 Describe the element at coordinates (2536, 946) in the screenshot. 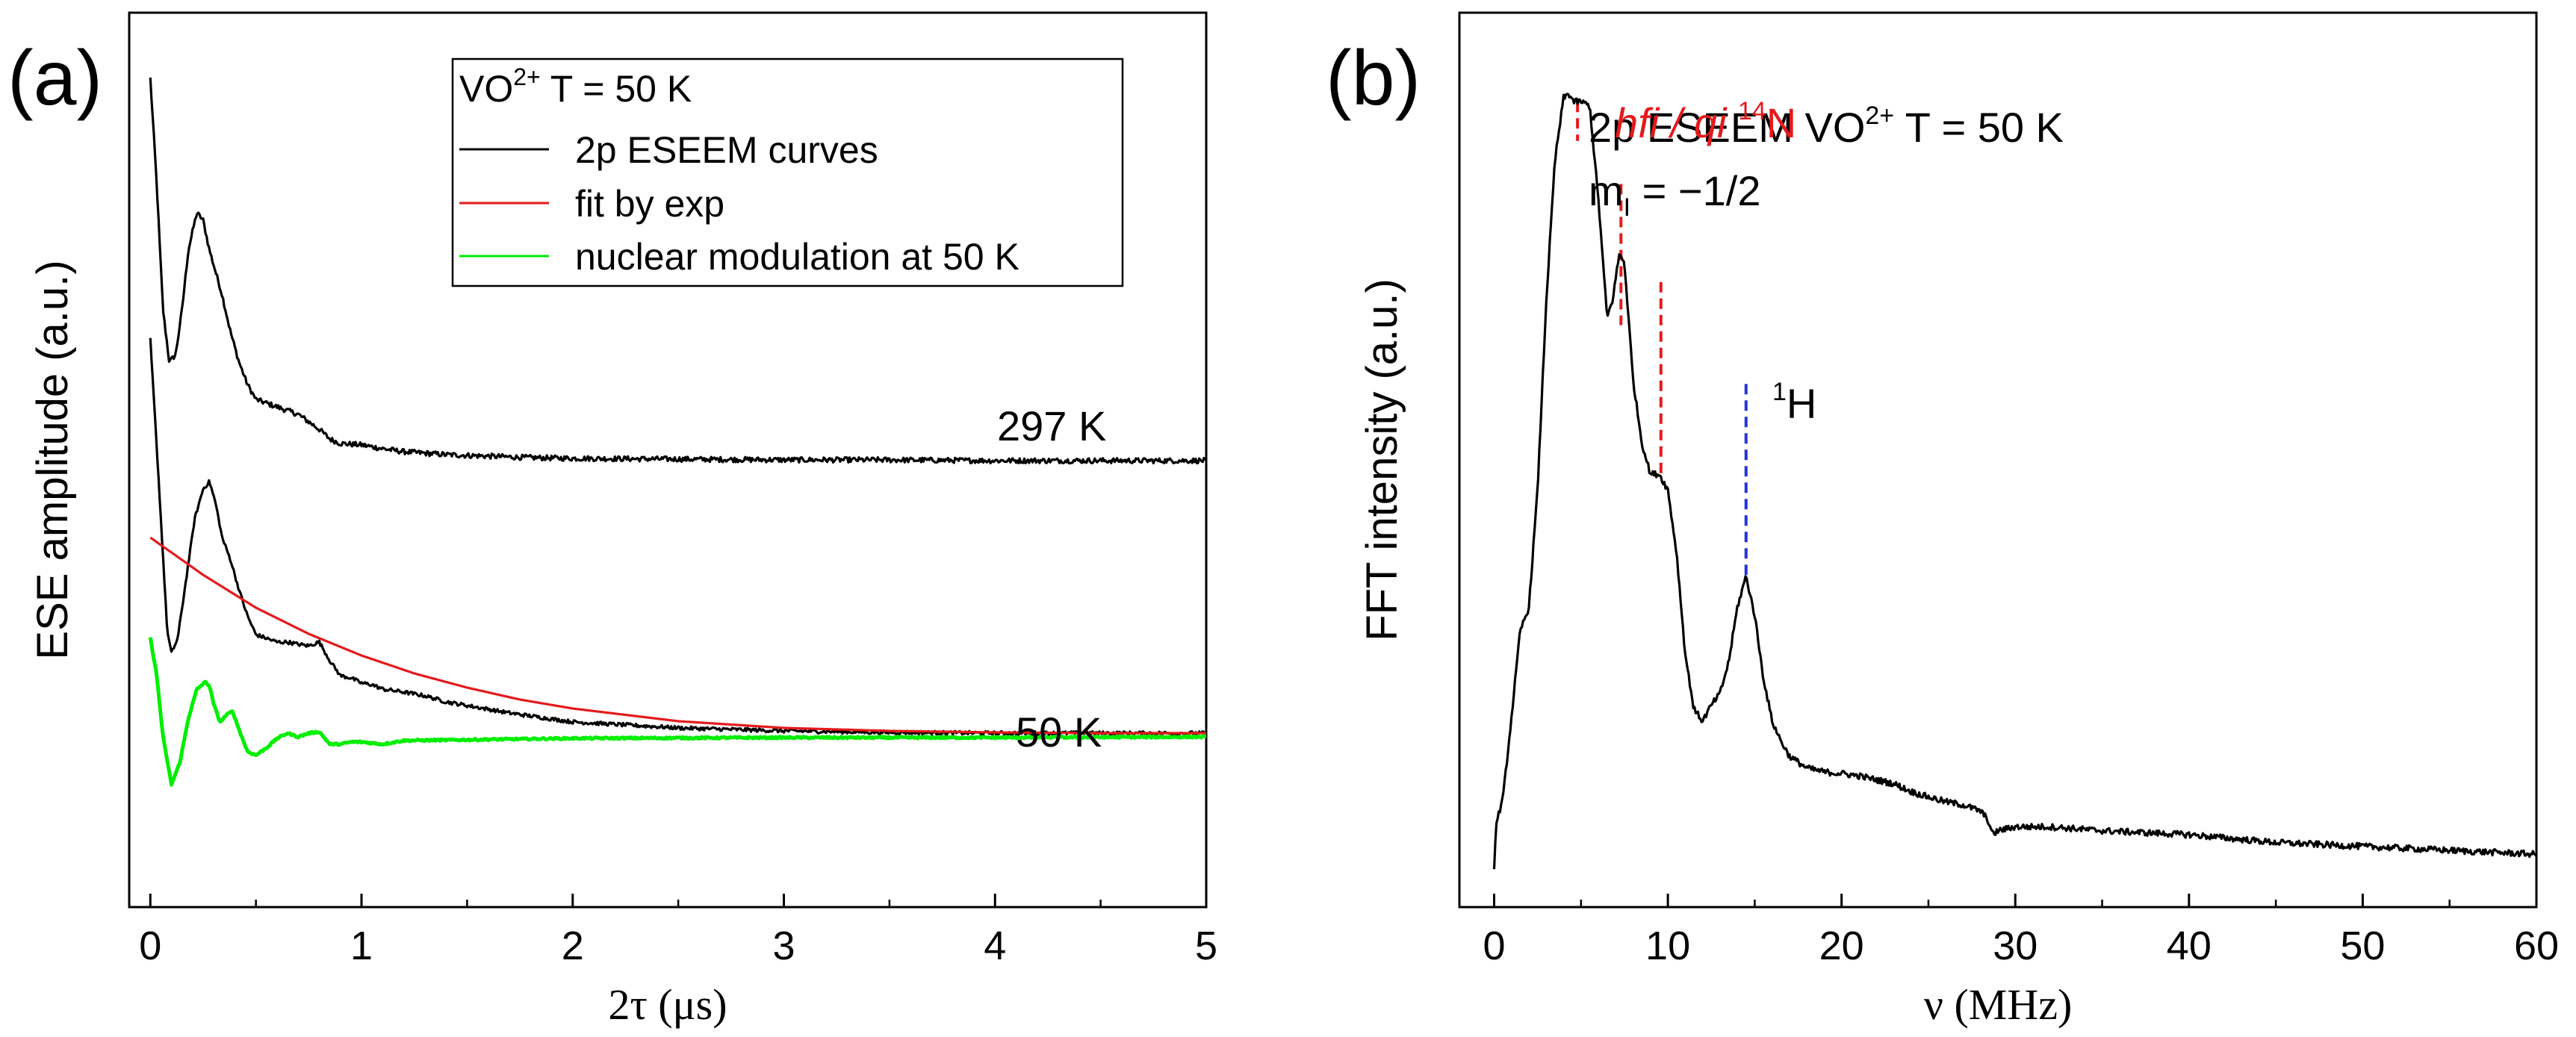

I see `x-tick-label-60: 60` at that location.